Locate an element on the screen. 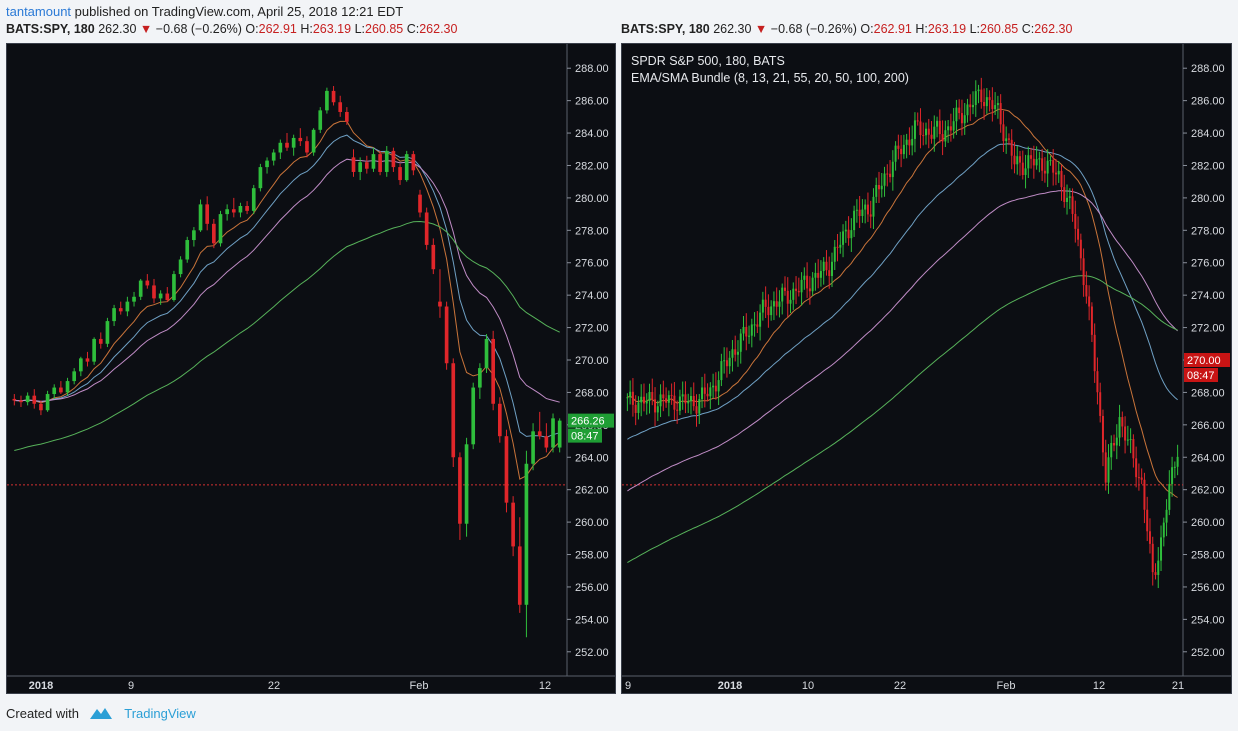  y-tick-label: 252.00 is located at coordinates (1208, 653).